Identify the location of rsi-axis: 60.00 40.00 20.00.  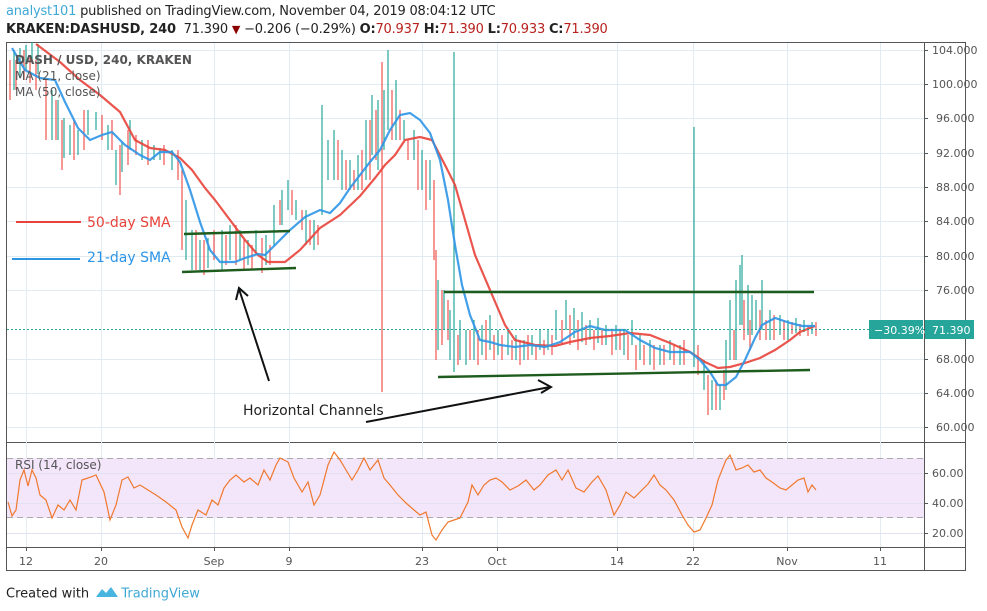
(944, 503).